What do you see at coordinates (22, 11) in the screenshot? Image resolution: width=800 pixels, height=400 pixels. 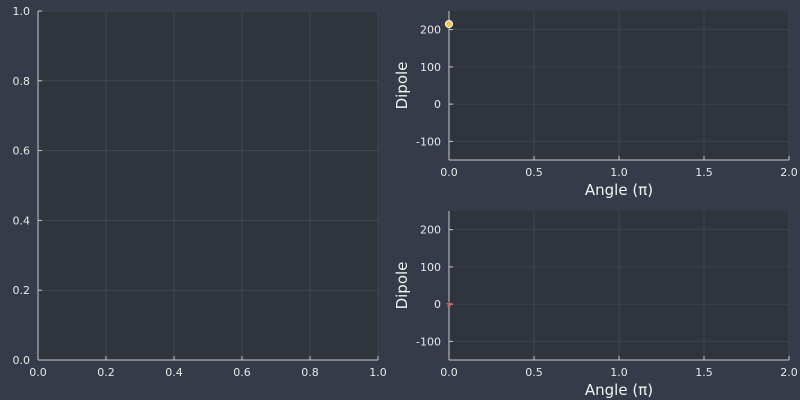 I see `left-y-tick-label: 1.0` at bounding box center [22, 11].